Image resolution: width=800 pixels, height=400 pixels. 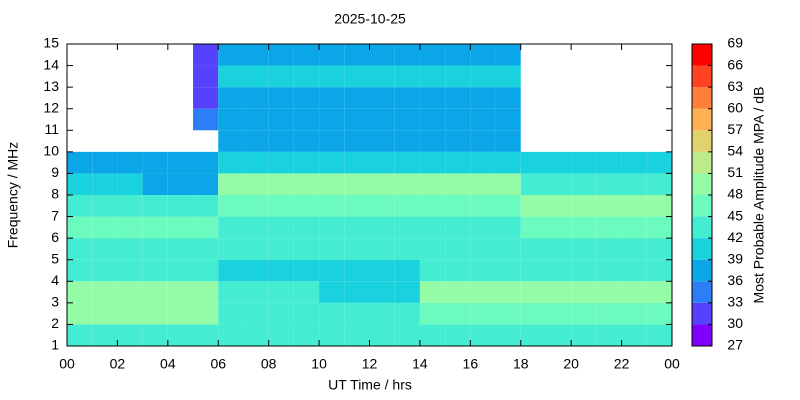 I want to click on y-tick-label: 15, so click(x=51, y=43).